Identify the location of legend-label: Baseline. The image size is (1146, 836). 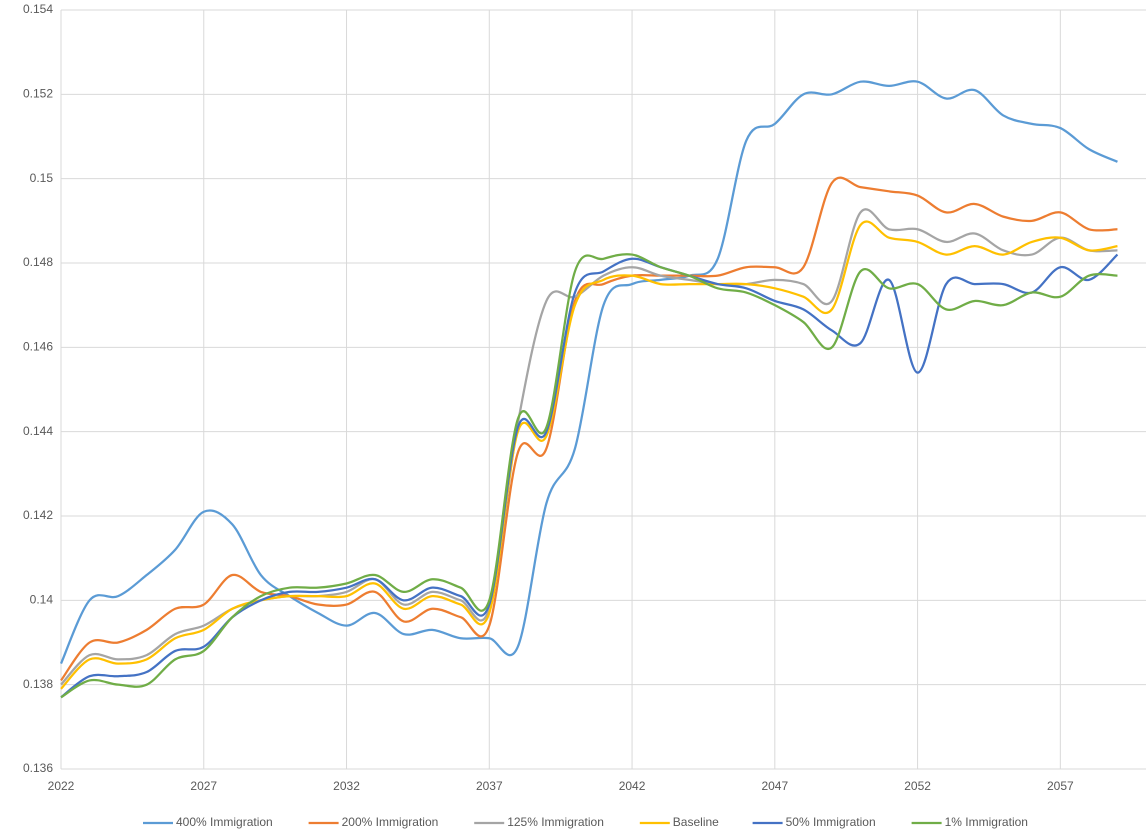
(696, 822).